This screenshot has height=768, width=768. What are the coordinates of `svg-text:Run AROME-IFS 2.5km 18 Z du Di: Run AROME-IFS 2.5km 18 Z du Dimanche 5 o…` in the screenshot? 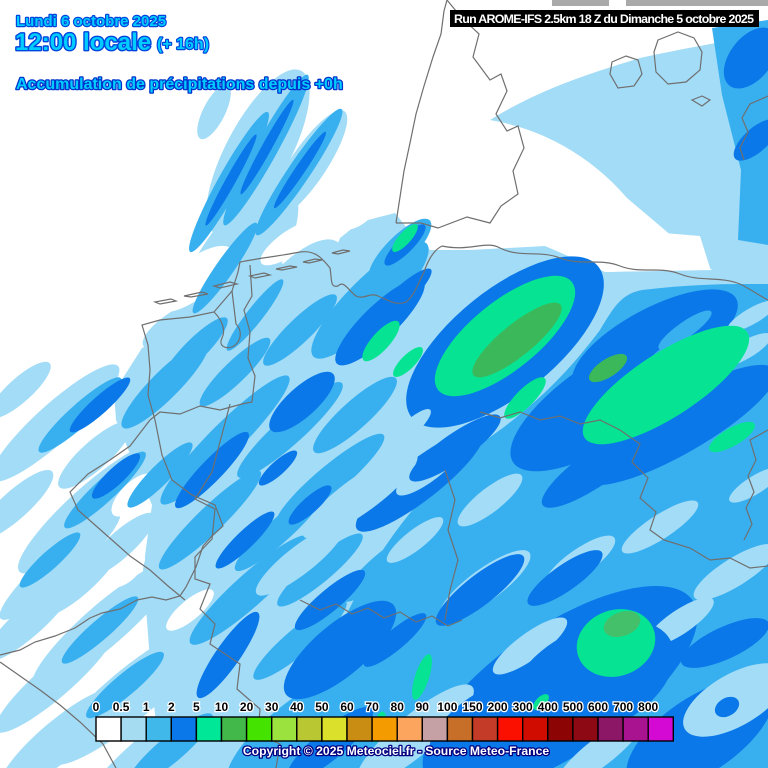 It's located at (604, 19).